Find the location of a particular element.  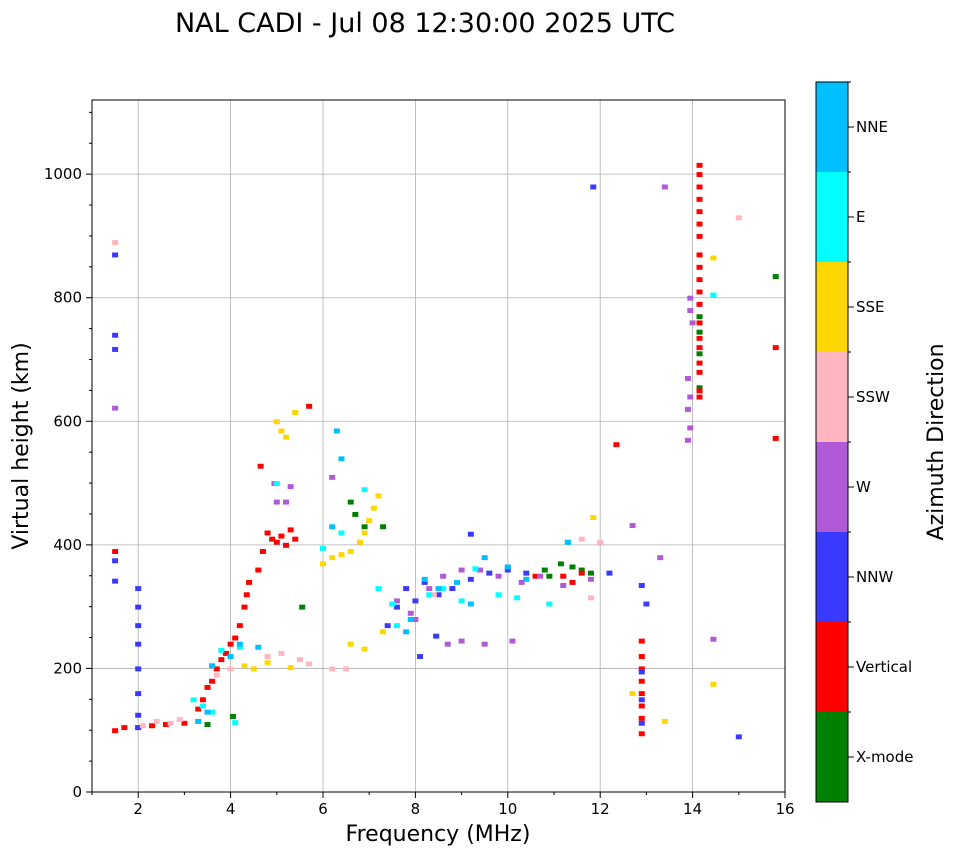

colorbar-tick-label: NNW is located at coordinates (874, 577).